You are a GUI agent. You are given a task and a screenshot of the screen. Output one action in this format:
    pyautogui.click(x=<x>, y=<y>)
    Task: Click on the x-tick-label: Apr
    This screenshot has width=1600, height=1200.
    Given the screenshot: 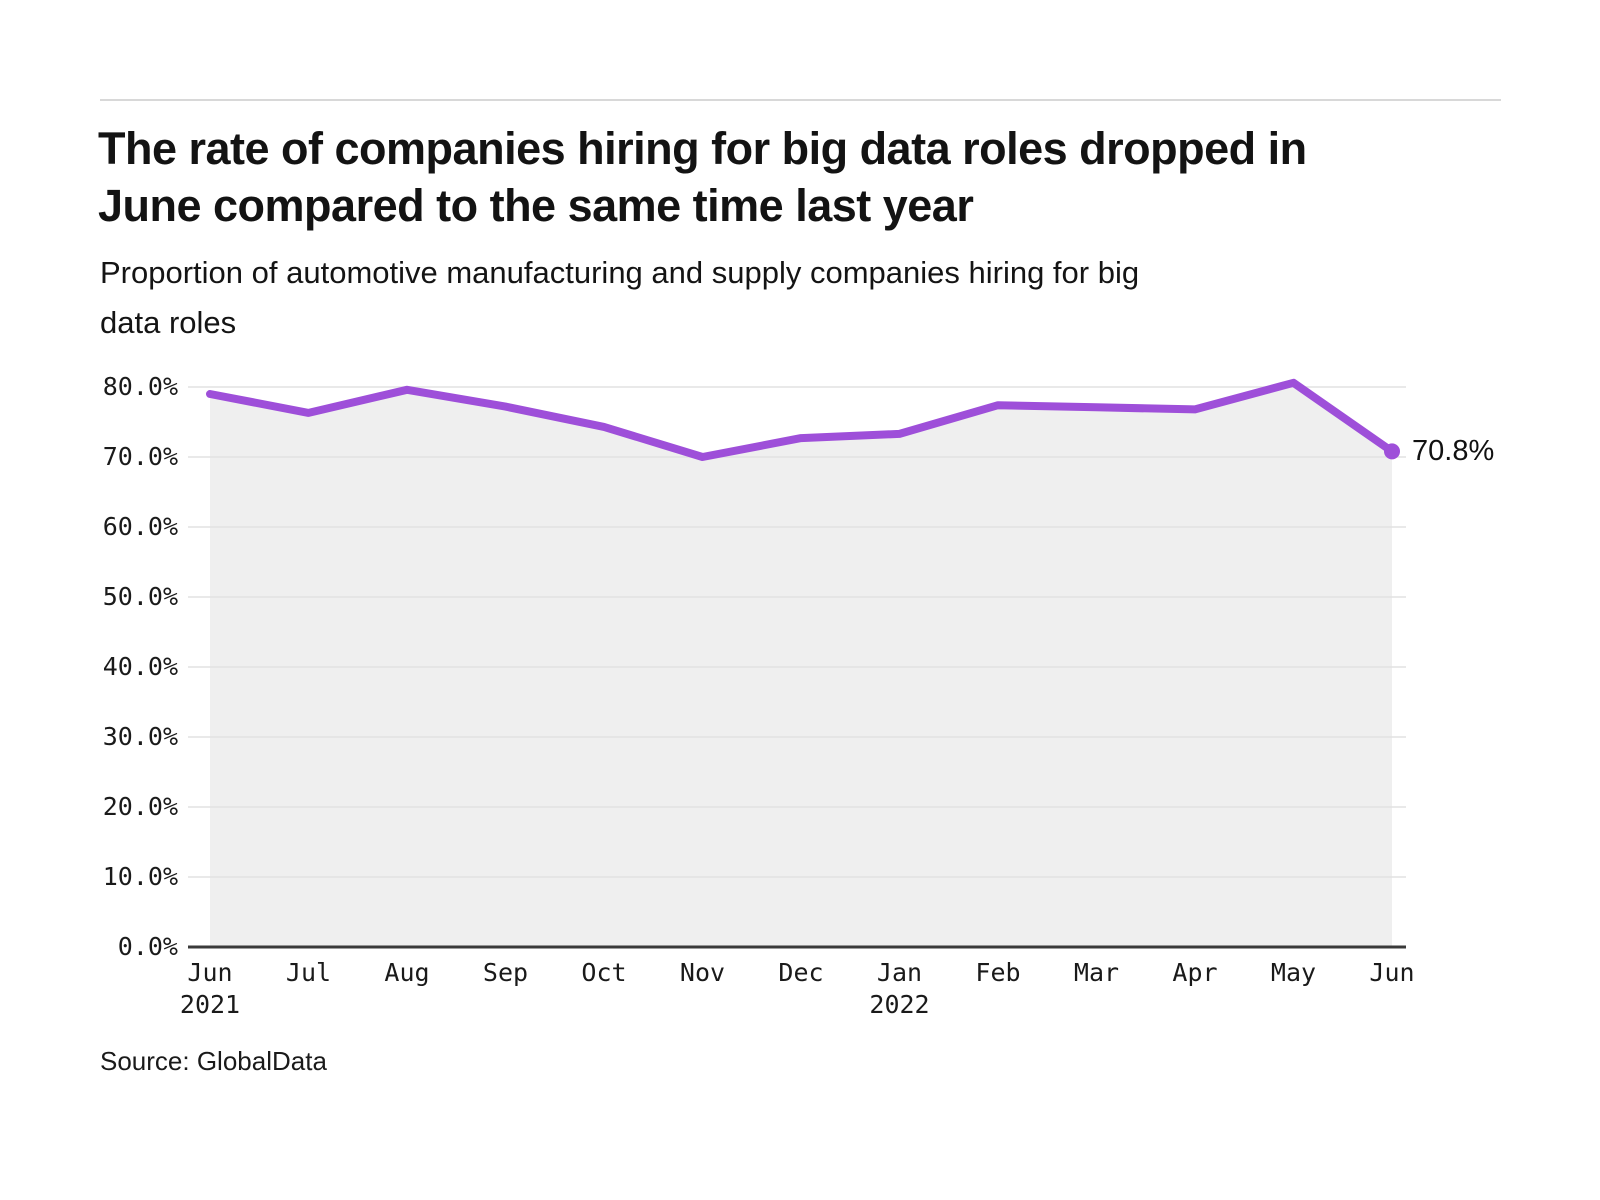 What is the action you would take?
    pyautogui.click(x=1195, y=972)
    